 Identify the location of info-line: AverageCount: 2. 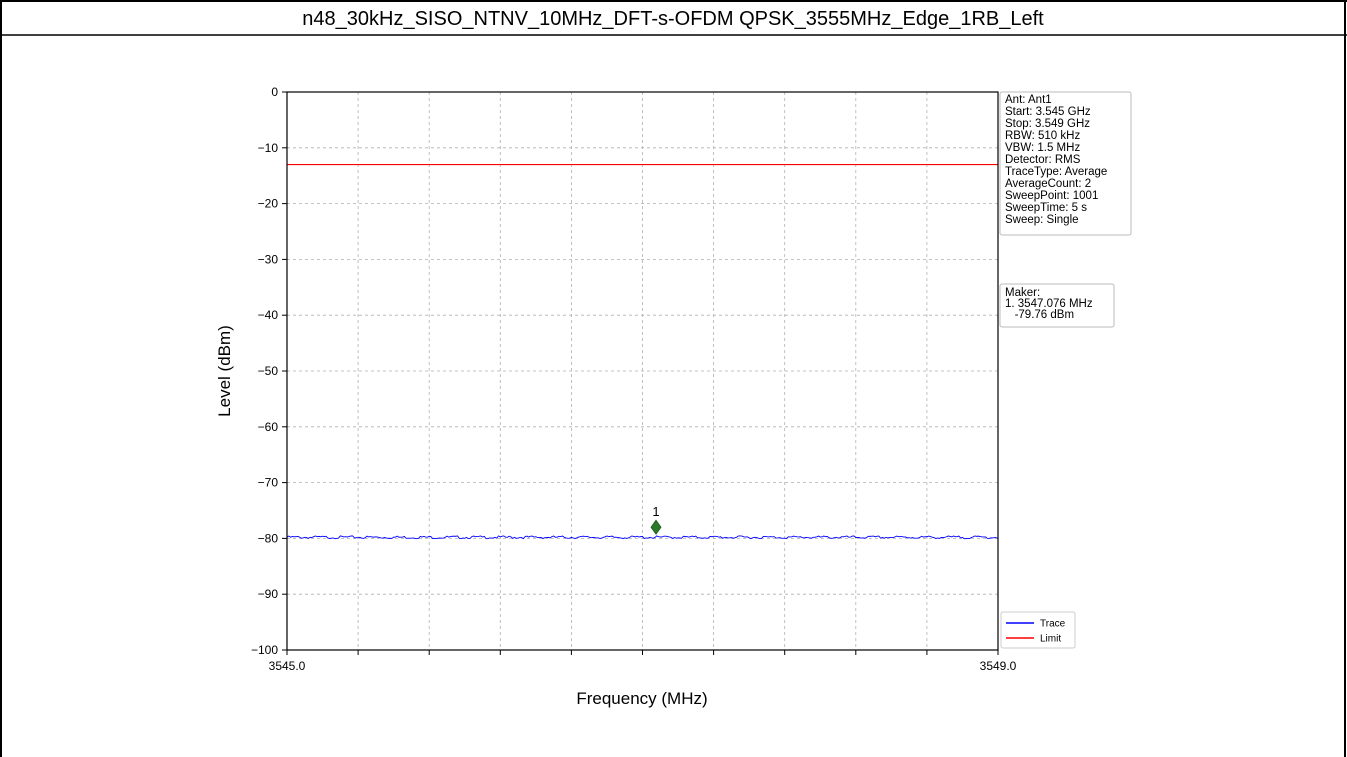
(1048, 184).